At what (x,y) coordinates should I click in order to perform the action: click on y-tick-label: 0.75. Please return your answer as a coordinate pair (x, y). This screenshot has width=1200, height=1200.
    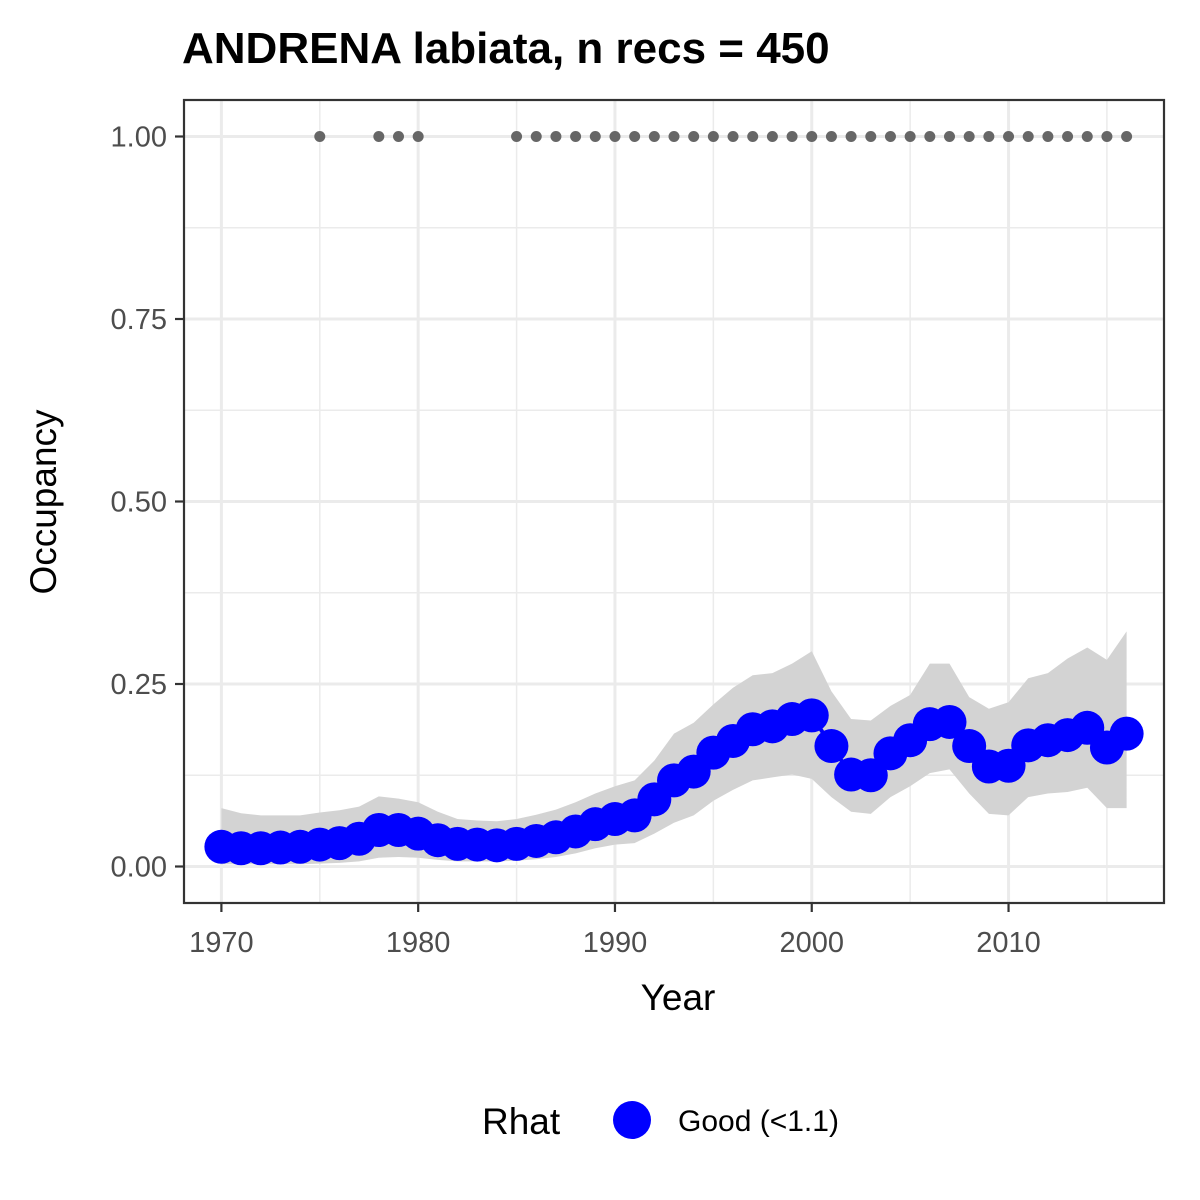
    Looking at the image, I should click on (139, 320).